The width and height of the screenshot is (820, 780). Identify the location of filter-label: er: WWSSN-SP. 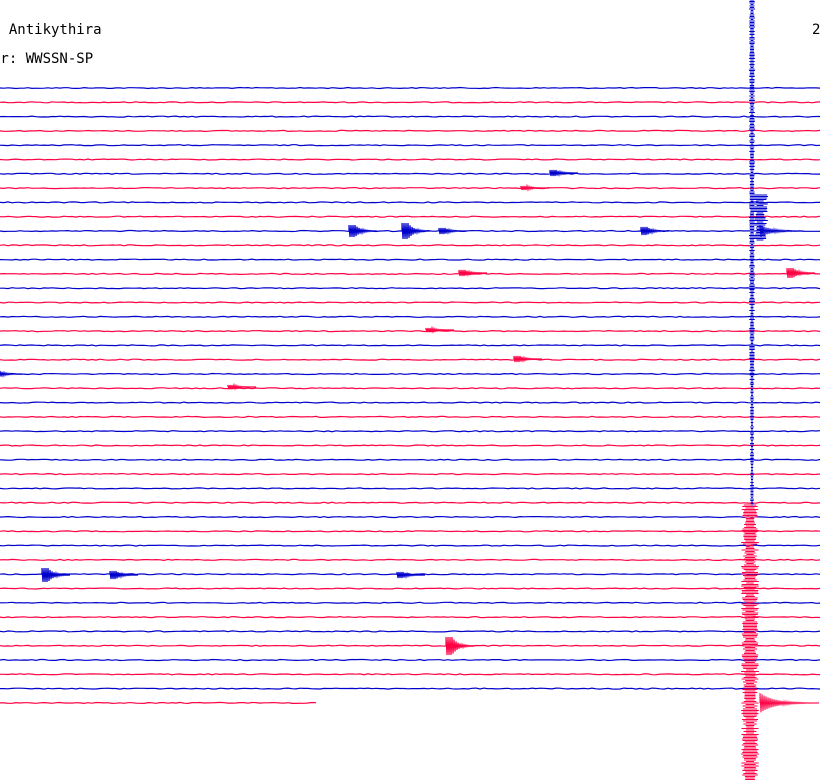
(47, 59).